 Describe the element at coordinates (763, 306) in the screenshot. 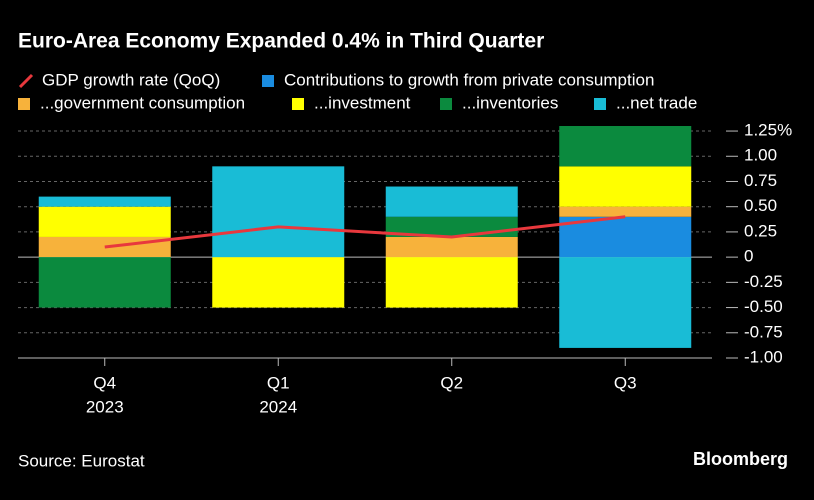

I see `y-tick-label: -0.50` at that location.